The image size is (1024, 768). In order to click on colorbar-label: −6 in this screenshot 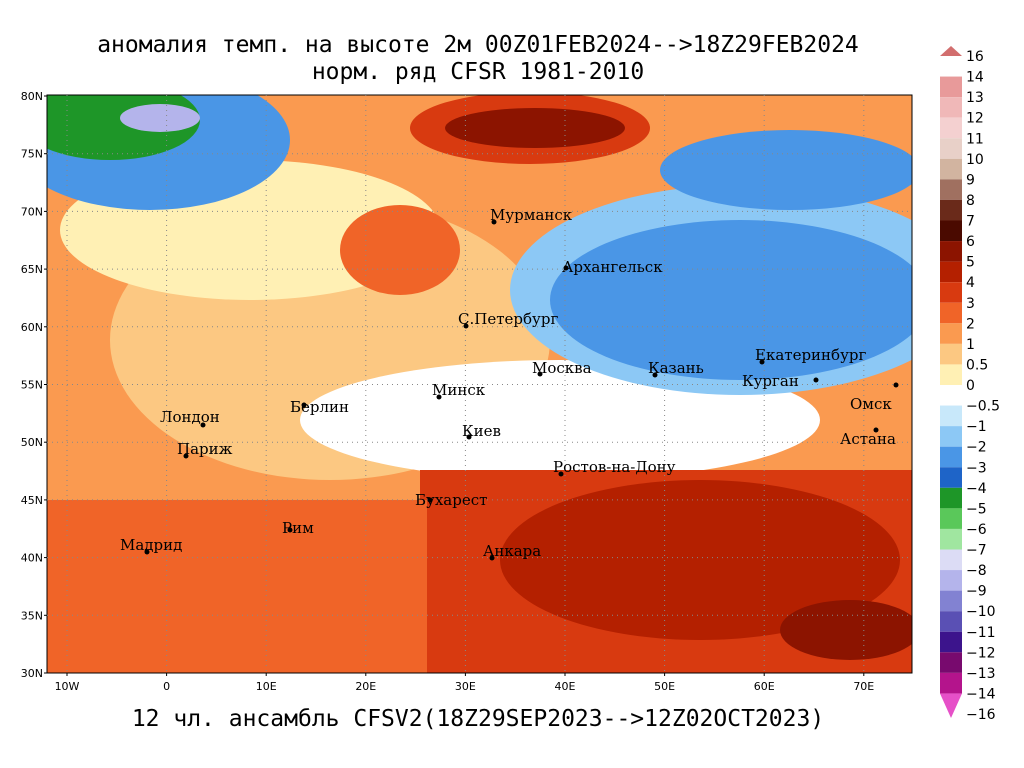, I will do `click(976, 530)`.